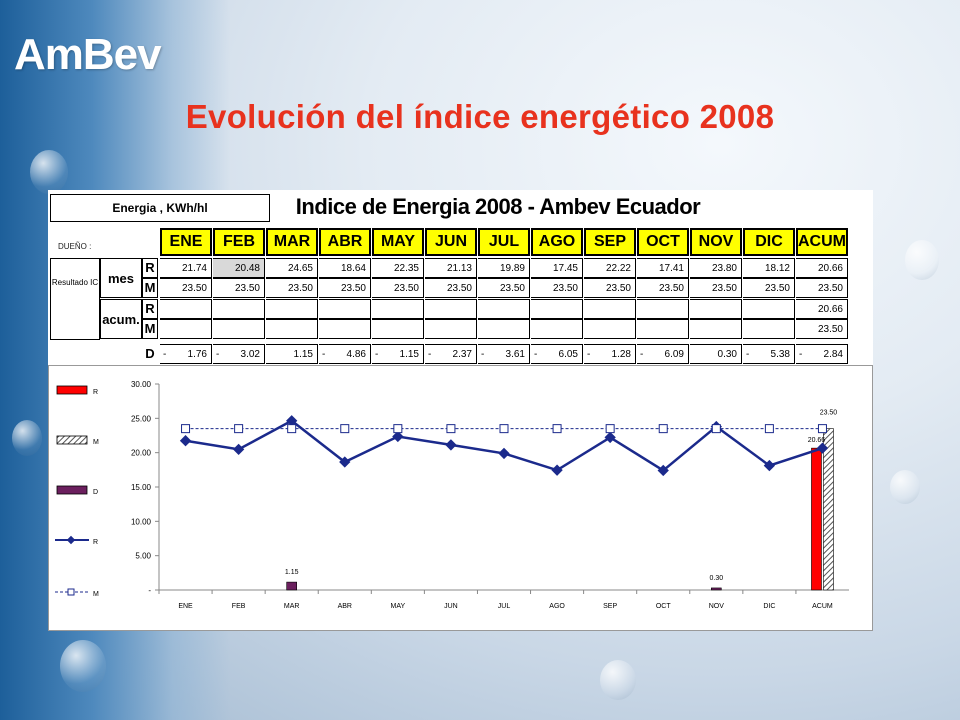 The height and width of the screenshot is (720, 960). What do you see at coordinates (141, 453) in the screenshot?
I see `y-tick-label: 20.00` at bounding box center [141, 453].